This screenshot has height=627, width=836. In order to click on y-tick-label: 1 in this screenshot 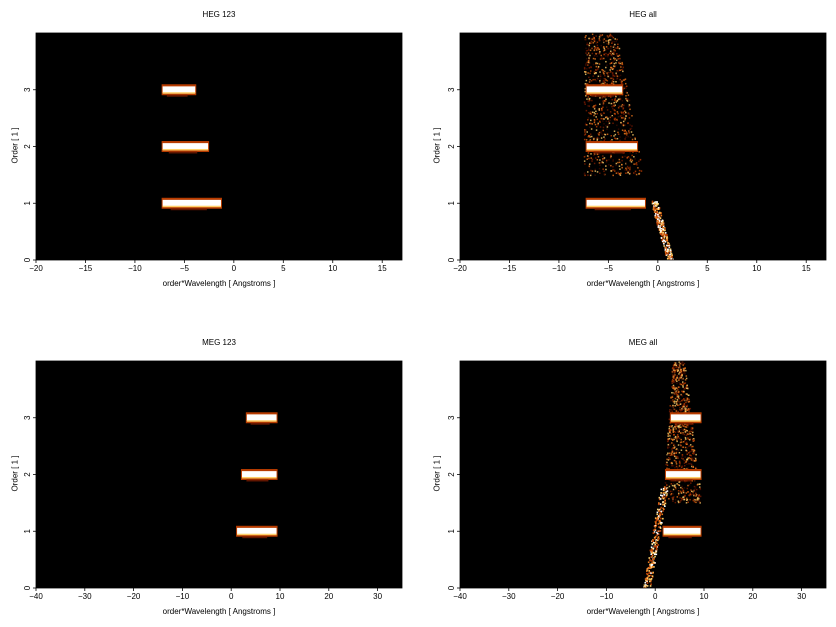, I will do `click(27, 202)`.